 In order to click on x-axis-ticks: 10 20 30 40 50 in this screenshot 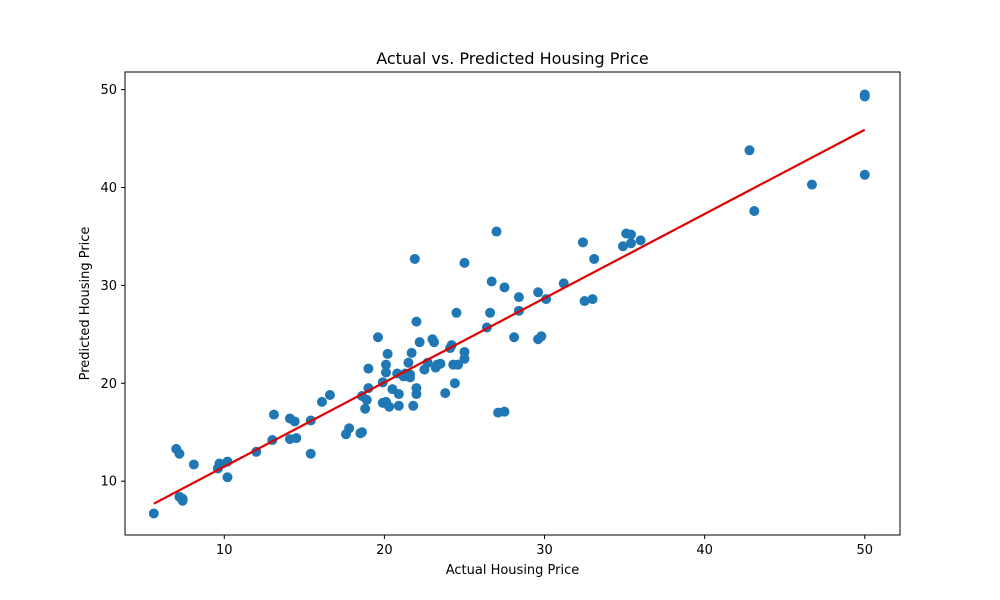, I will do `click(544, 546)`.